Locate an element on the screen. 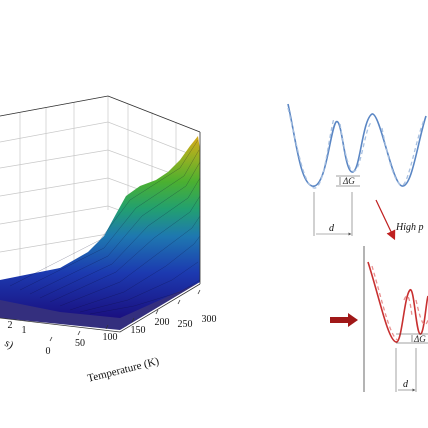 The height and width of the screenshot is (428, 428). x-tick-2: 100 is located at coordinates (110, 337).